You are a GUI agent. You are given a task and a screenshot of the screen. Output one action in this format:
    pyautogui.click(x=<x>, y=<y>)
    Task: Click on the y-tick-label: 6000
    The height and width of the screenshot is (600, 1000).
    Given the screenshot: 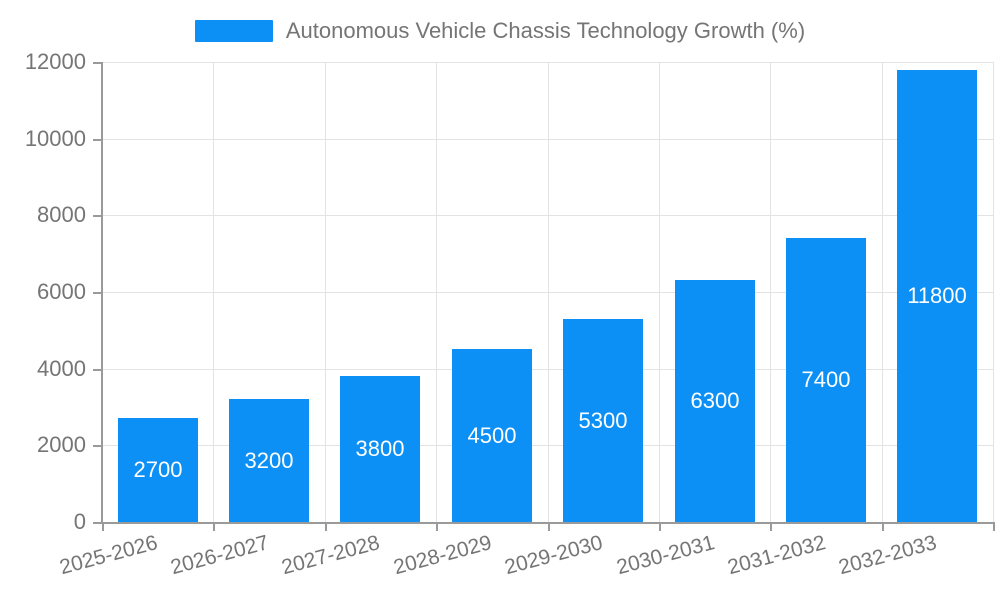 What is the action you would take?
    pyautogui.click(x=61, y=291)
    